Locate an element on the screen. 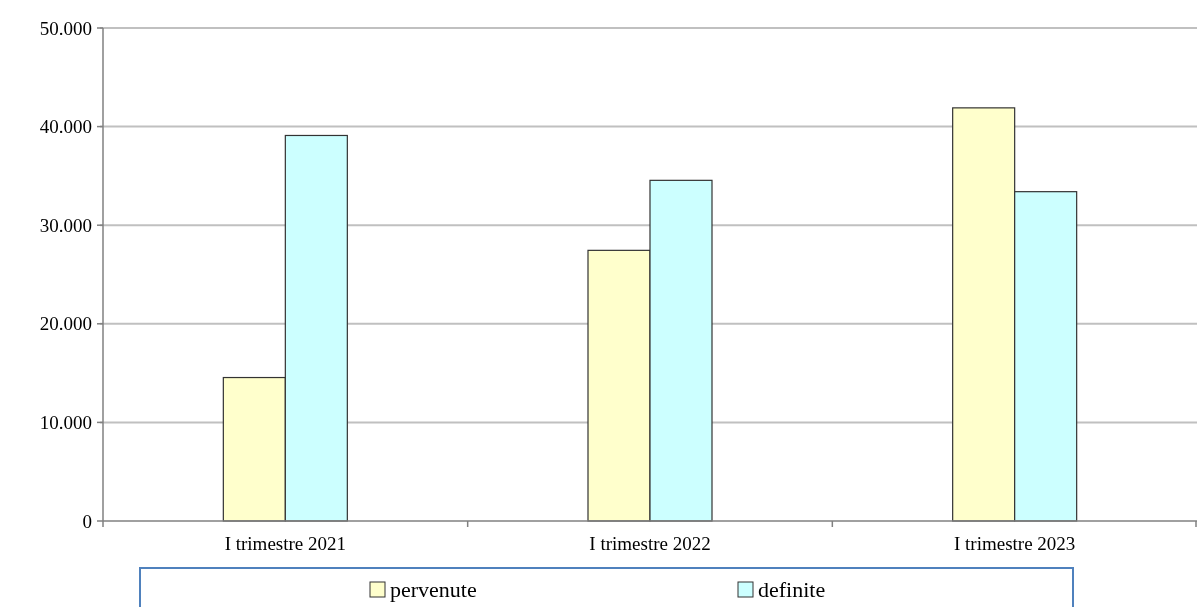 This screenshot has height=607, width=1197. legend-label: definite is located at coordinates (792, 589).